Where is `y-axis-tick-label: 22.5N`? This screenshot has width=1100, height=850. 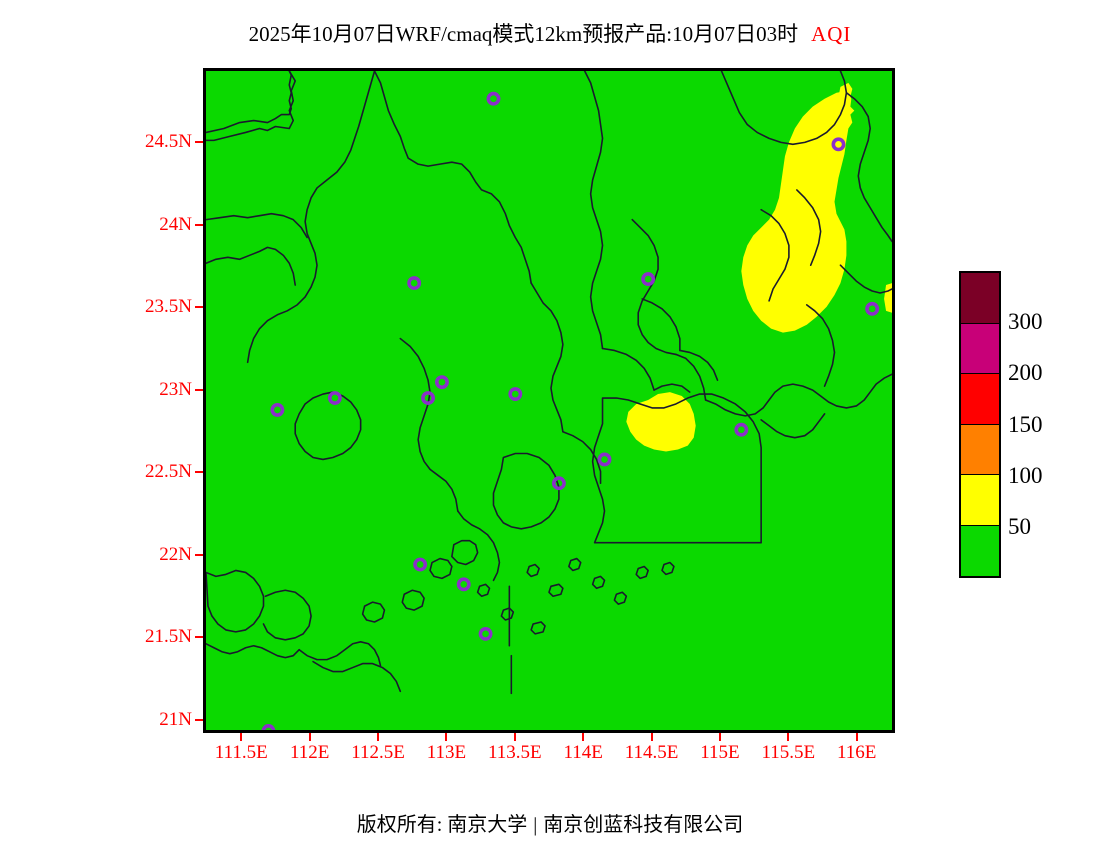 y-axis-tick-label: 22.5N is located at coordinates (168, 472).